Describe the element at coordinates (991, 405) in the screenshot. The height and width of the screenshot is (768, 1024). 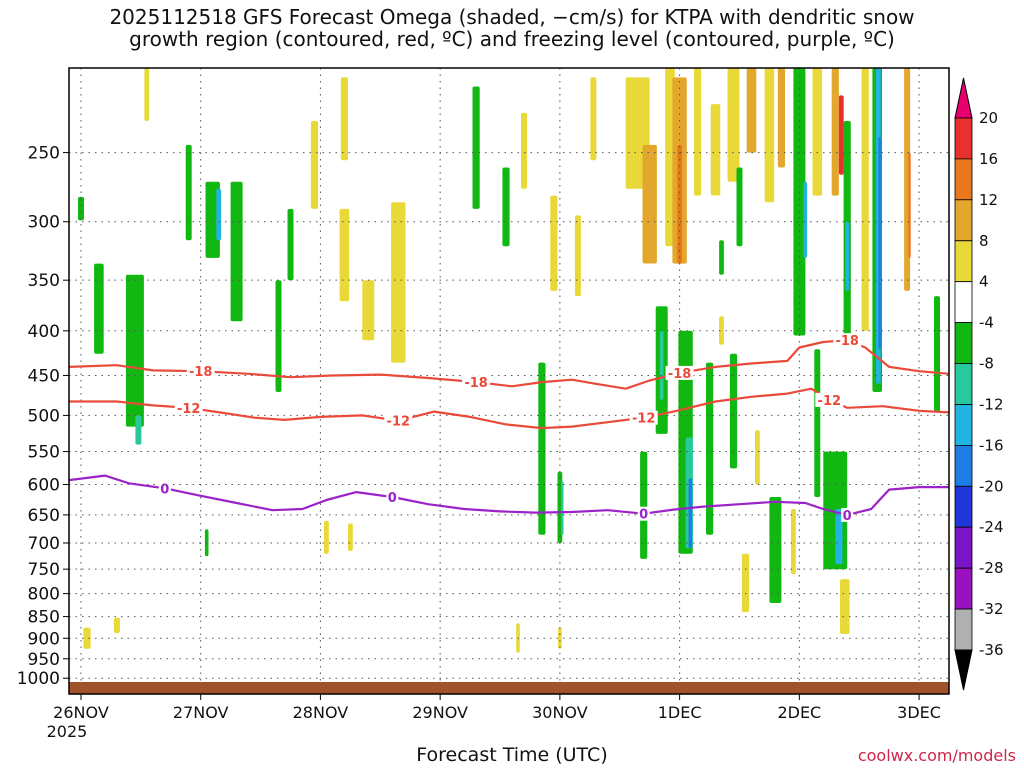
I see `colorbar-label: -12` at that location.